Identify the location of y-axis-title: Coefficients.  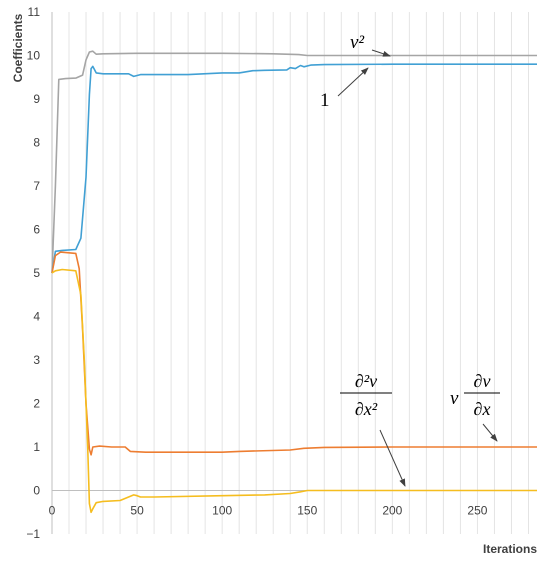
(18, 47).